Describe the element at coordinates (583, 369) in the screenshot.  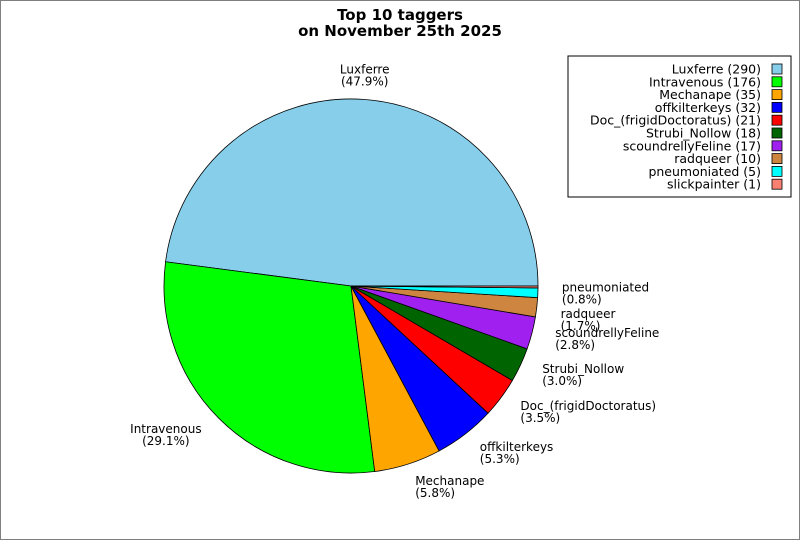
I see `slice-label-strubi-nollow: Strubi_Nollow` at that location.